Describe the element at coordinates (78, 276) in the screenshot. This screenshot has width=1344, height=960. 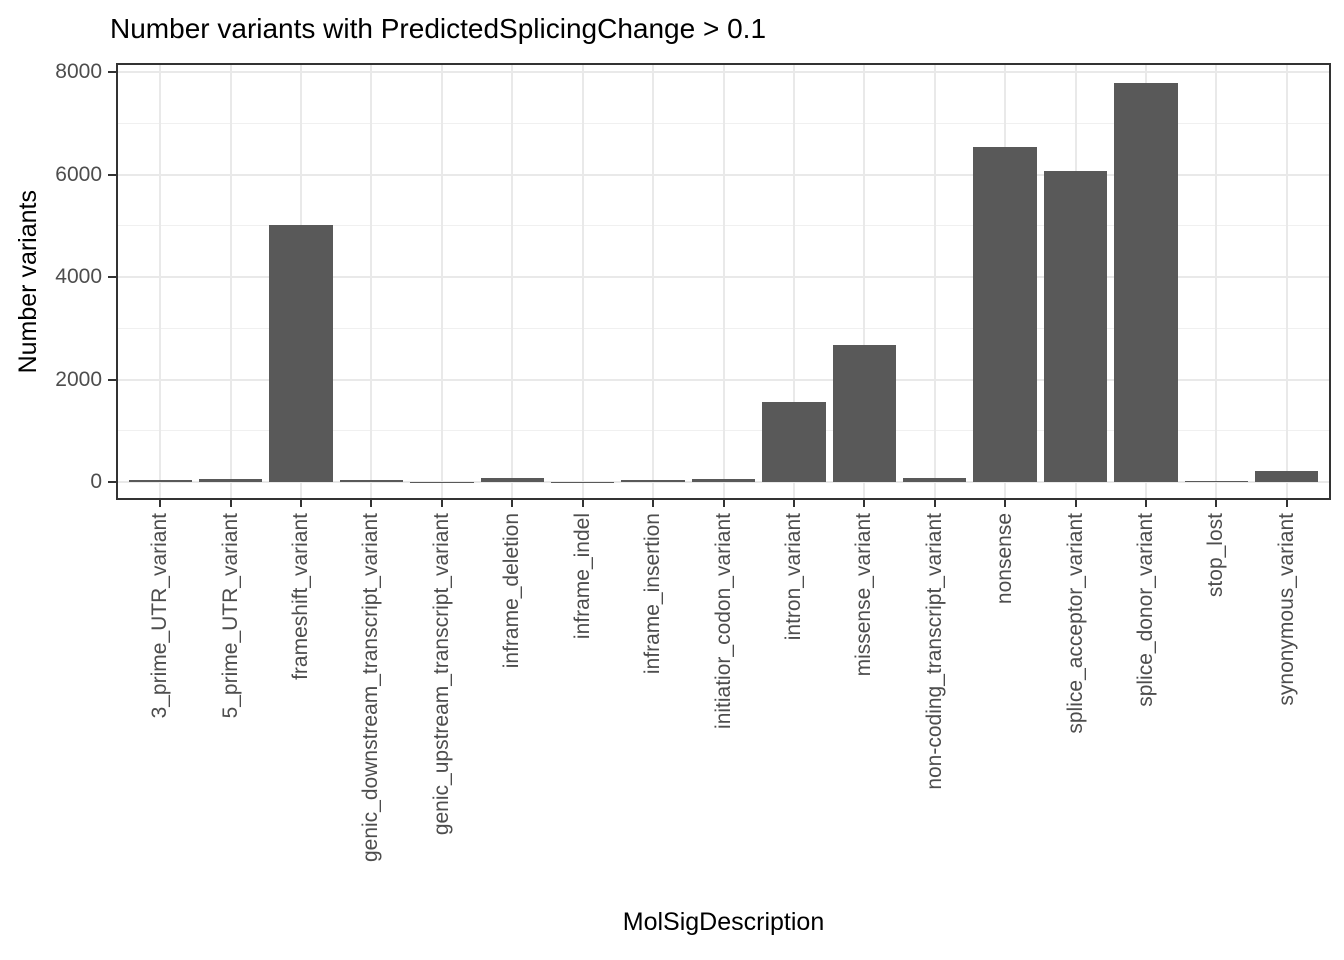
I see `y-tick-label: 4000` at that location.